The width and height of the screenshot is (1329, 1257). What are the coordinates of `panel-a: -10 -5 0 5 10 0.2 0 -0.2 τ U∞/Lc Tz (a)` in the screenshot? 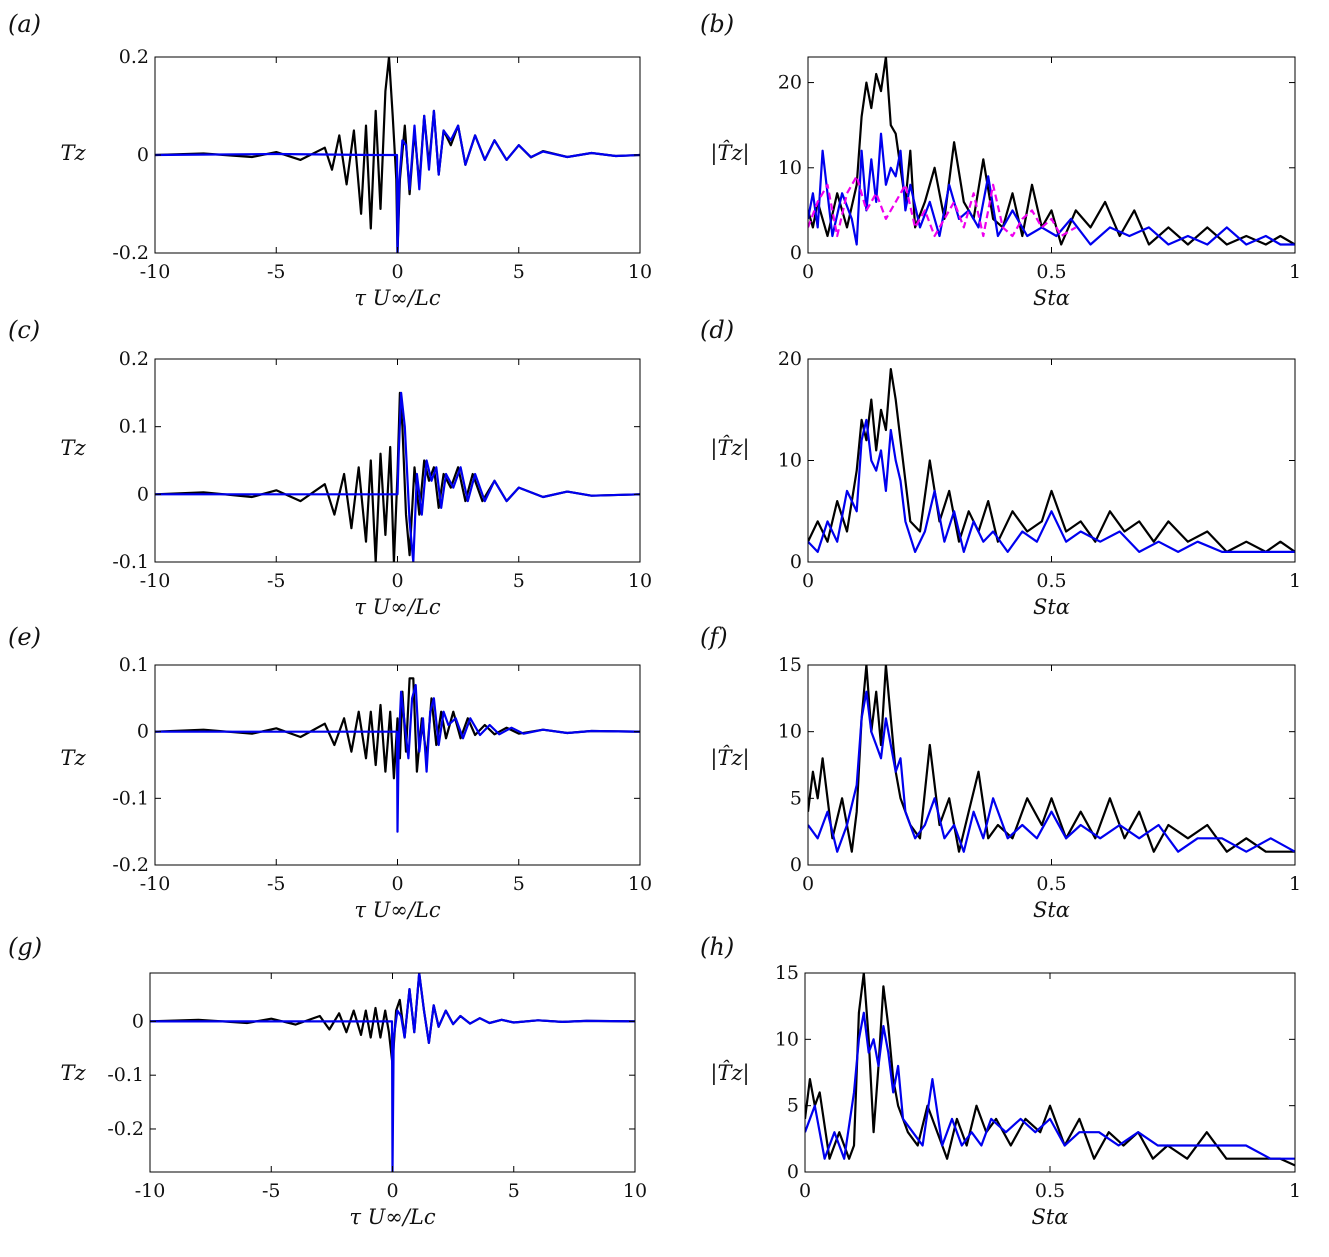 It's located at (330, 160).